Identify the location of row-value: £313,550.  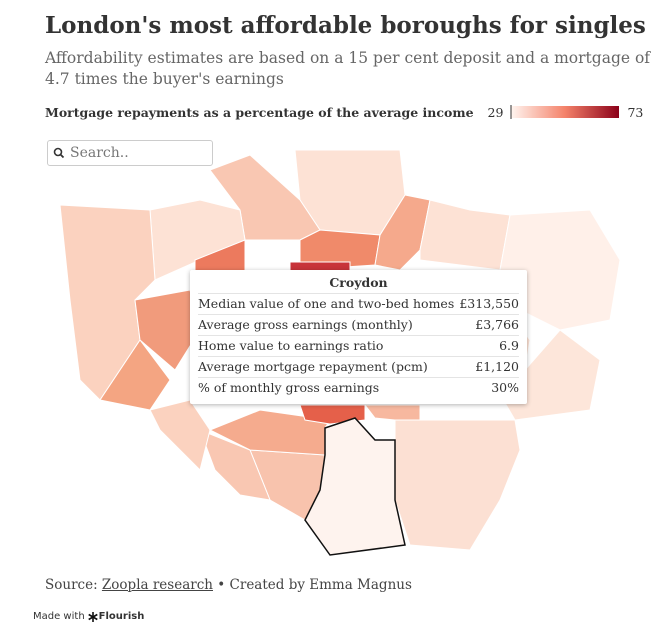
(489, 303).